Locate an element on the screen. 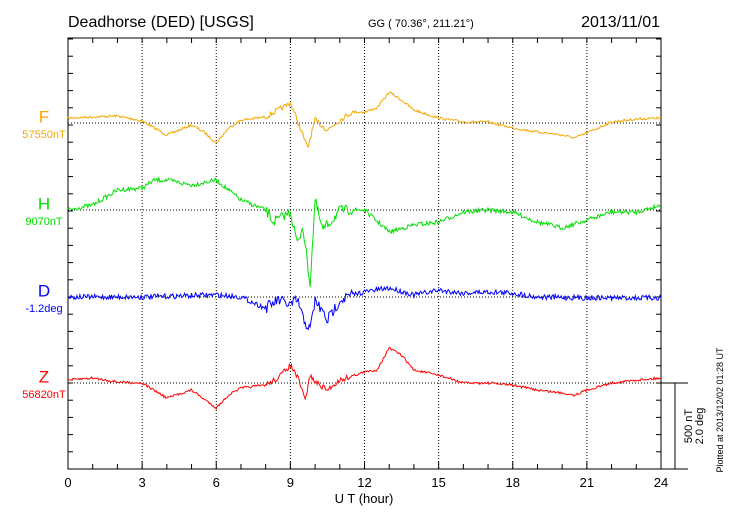 The height and width of the screenshot is (520, 730). x-tick-label: 21 is located at coordinates (587, 482).